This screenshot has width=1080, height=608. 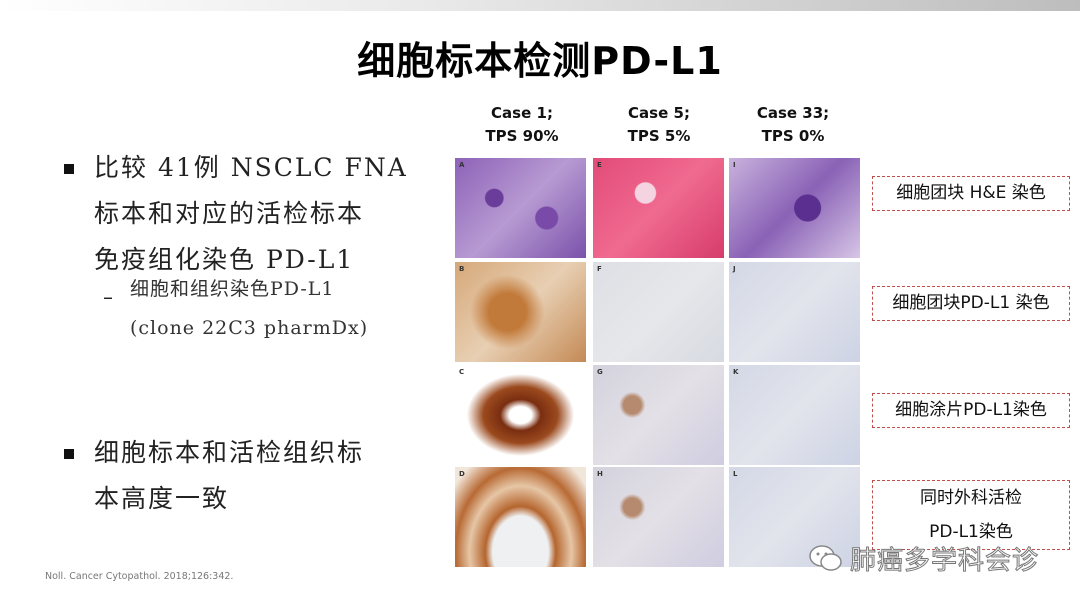 What do you see at coordinates (735, 474) in the screenshot?
I see `panel-letter: L` at bounding box center [735, 474].